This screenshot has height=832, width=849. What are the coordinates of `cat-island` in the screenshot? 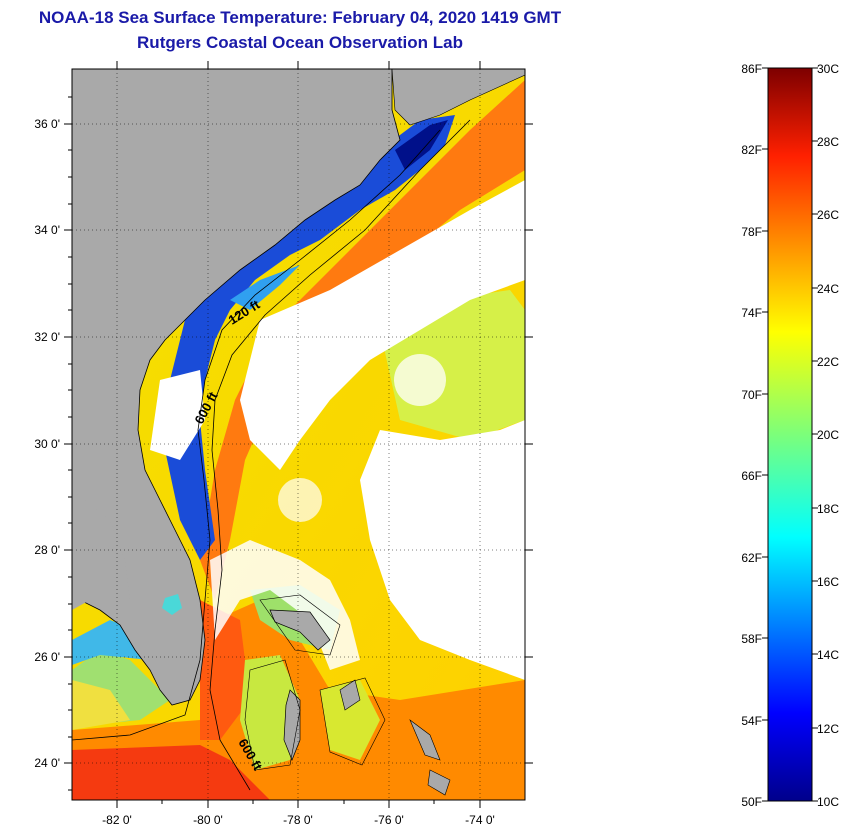 It's located at (425, 740).